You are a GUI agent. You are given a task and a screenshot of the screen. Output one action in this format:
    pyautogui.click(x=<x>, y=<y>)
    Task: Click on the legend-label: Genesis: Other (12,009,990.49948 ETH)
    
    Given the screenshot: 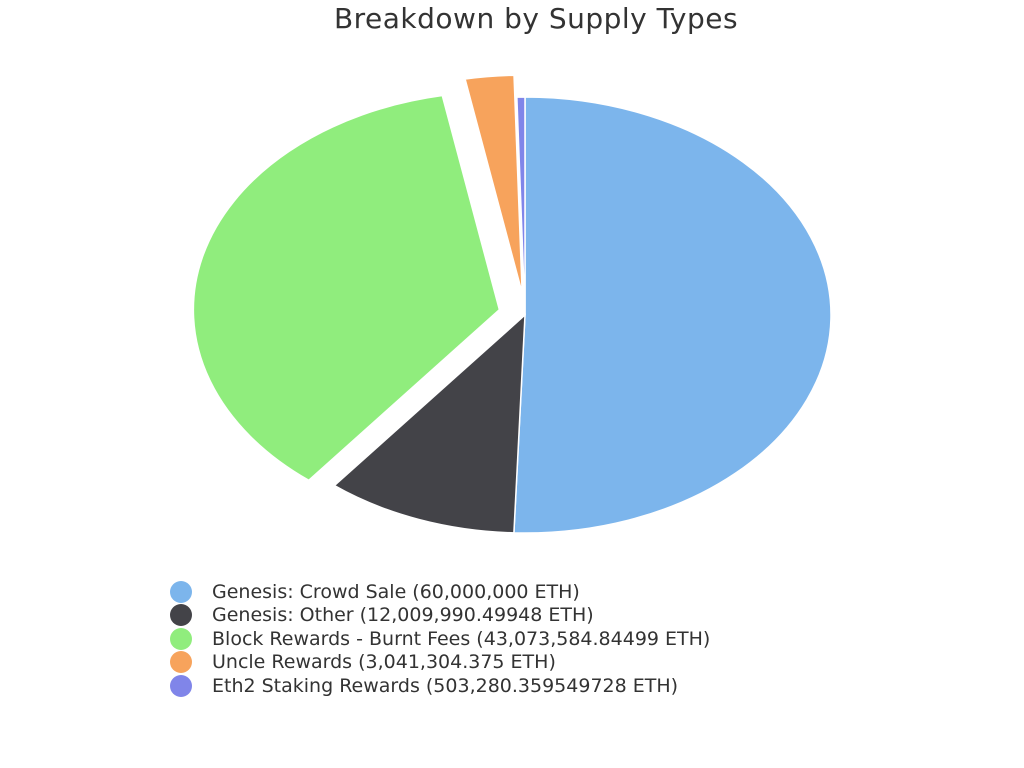 What is the action you would take?
    pyautogui.click(x=403, y=615)
    